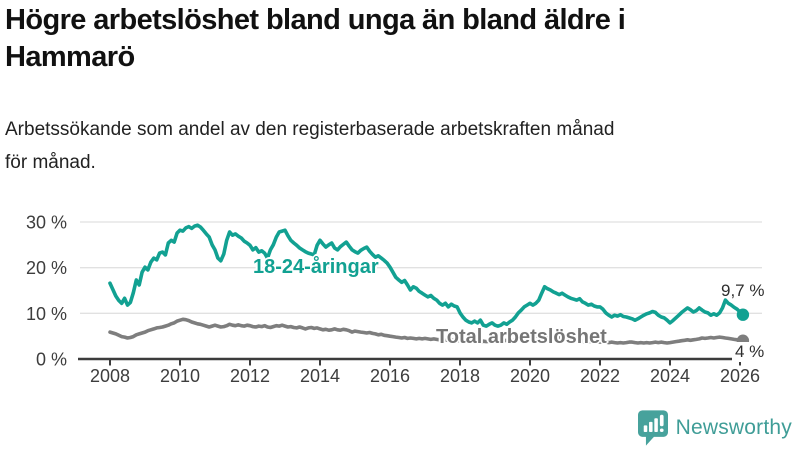  Describe the element at coordinates (70, 57) in the screenshot. I see `chart-title-line2: Hammarö` at that location.